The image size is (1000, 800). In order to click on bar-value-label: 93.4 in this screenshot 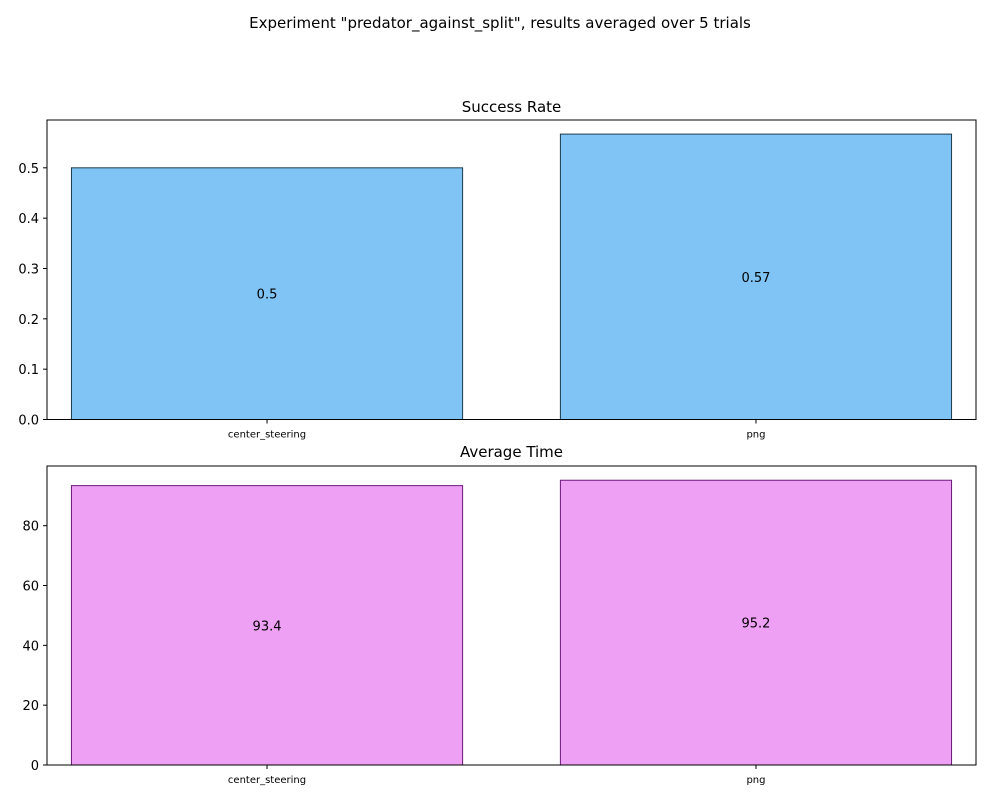, I will do `click(267, 626)`.